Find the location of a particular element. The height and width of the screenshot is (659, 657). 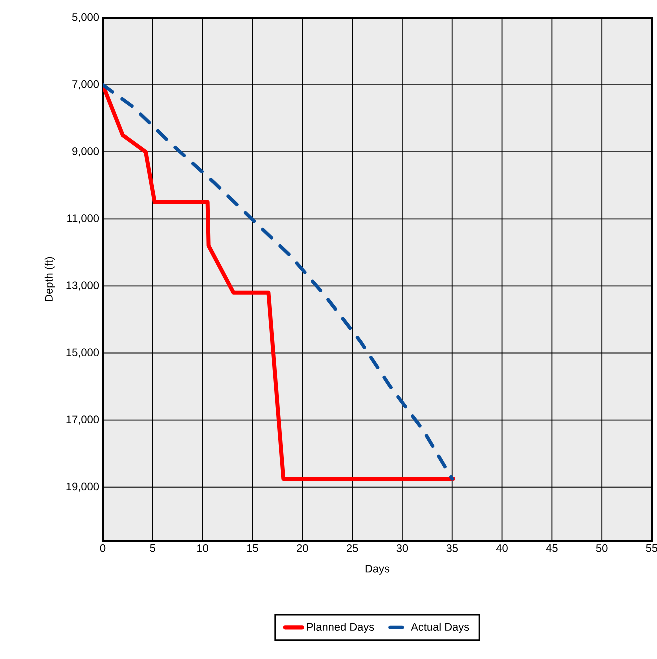

y-axis-title: Depth (ft) is located at coordinates (50, 279).